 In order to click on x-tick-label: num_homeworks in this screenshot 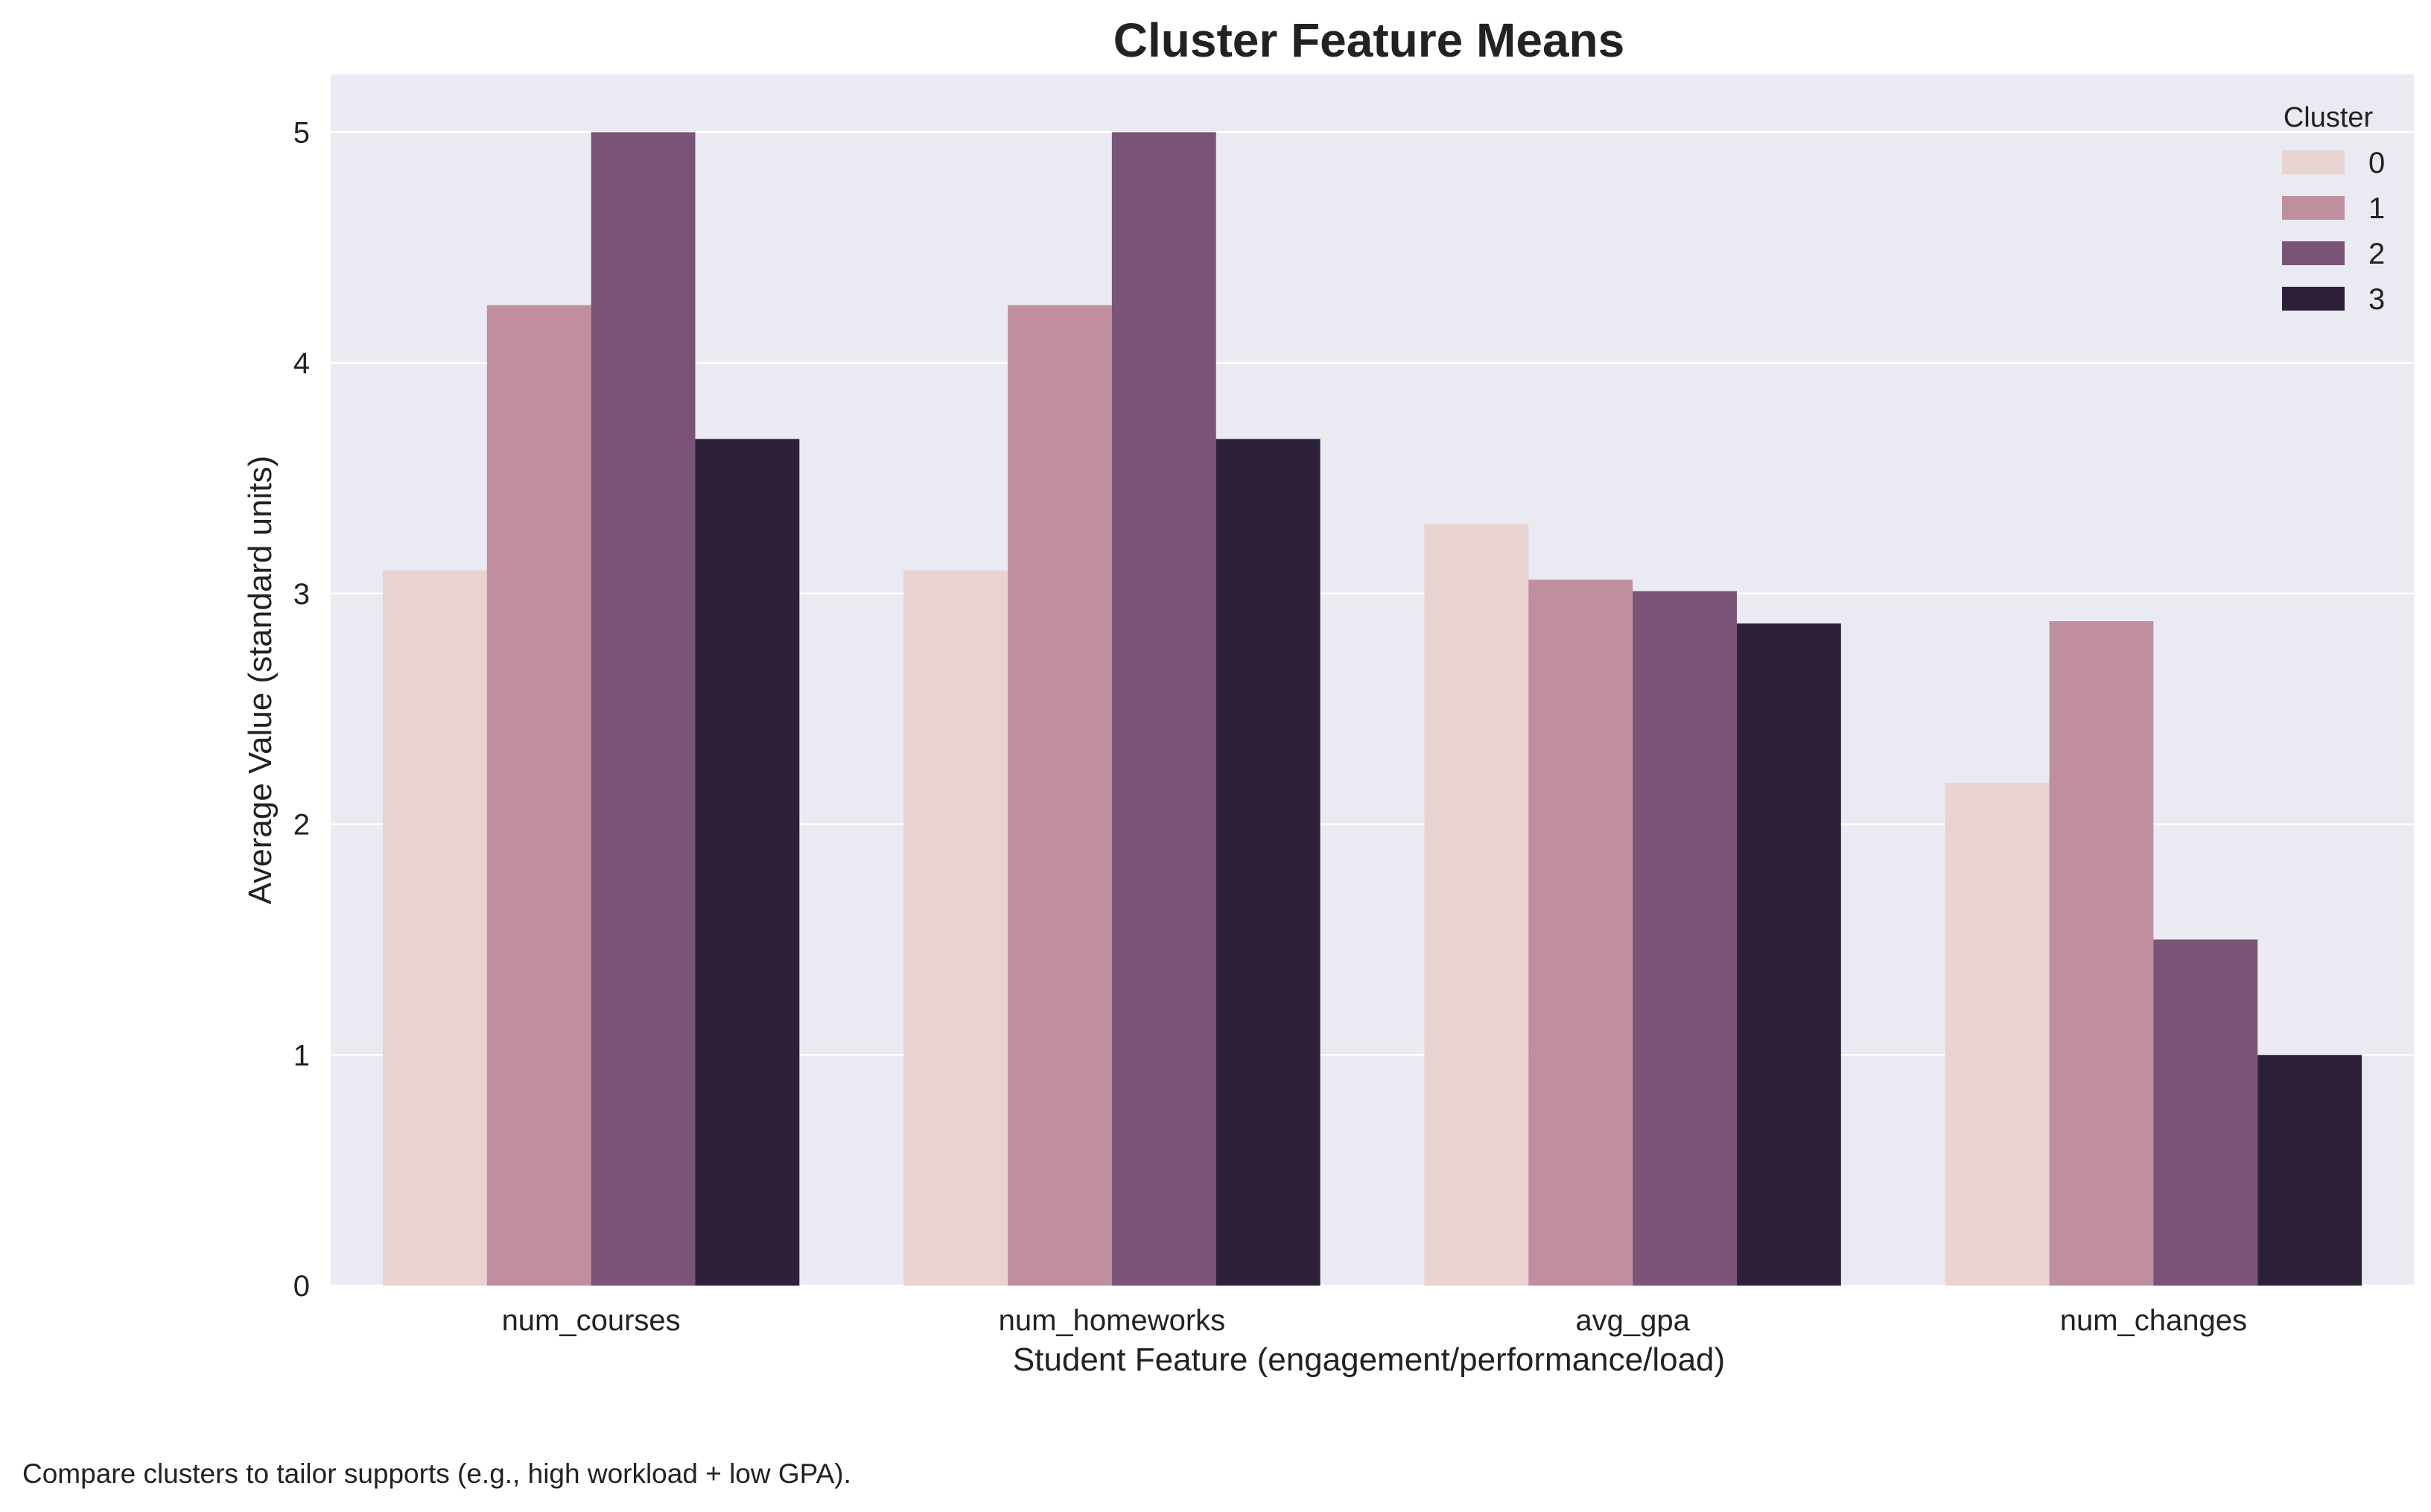, I will do `click(1112, 1320)`.